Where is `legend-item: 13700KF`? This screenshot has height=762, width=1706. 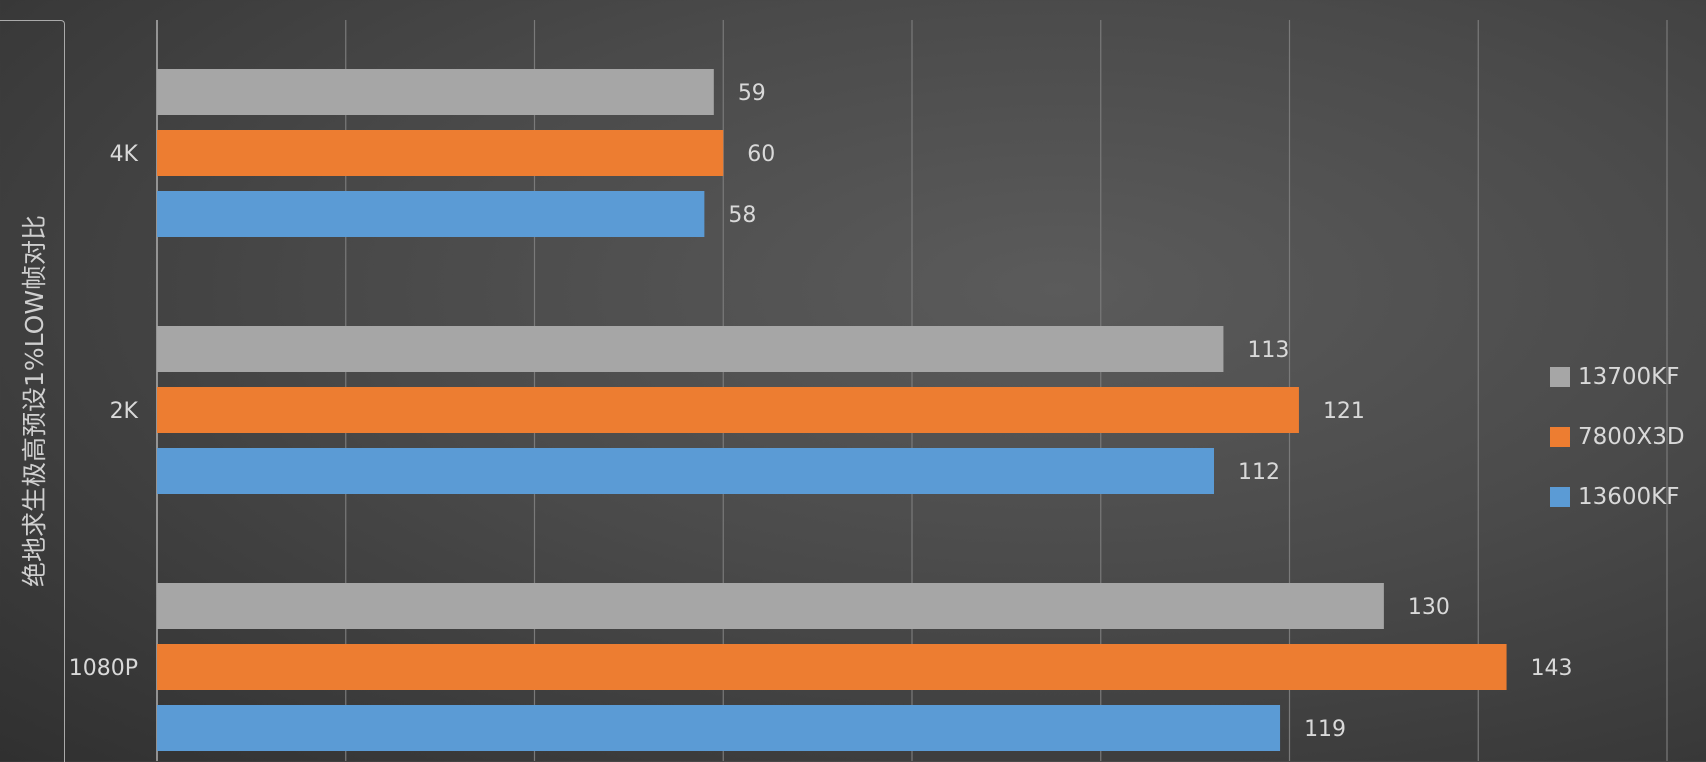 legend-item: 13700KF is located at coordinates (1617, 377).